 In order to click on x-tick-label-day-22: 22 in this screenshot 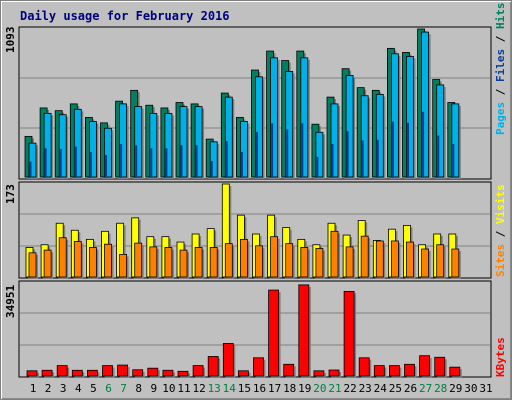, I will do `click(349, 388)`.